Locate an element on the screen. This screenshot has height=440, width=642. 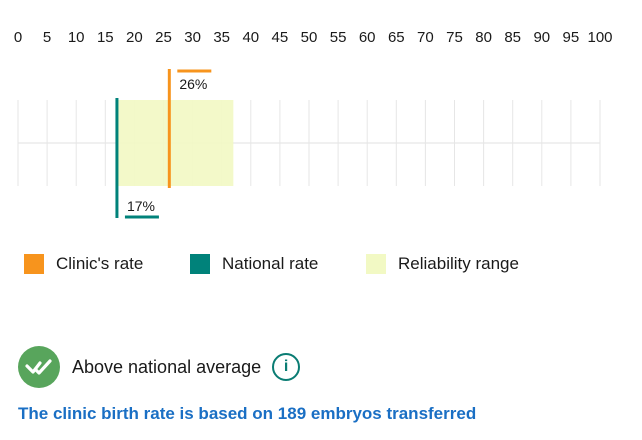
x-tick-label: 35 is located at coordinates (221, 37).